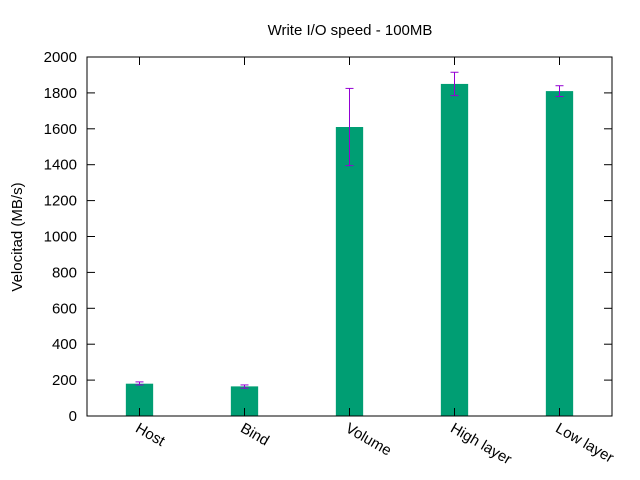 The image size is (640, 480). Describe the element at coordinates (559, 253) in the screenshot. I see `bar-low-layer` at that location.